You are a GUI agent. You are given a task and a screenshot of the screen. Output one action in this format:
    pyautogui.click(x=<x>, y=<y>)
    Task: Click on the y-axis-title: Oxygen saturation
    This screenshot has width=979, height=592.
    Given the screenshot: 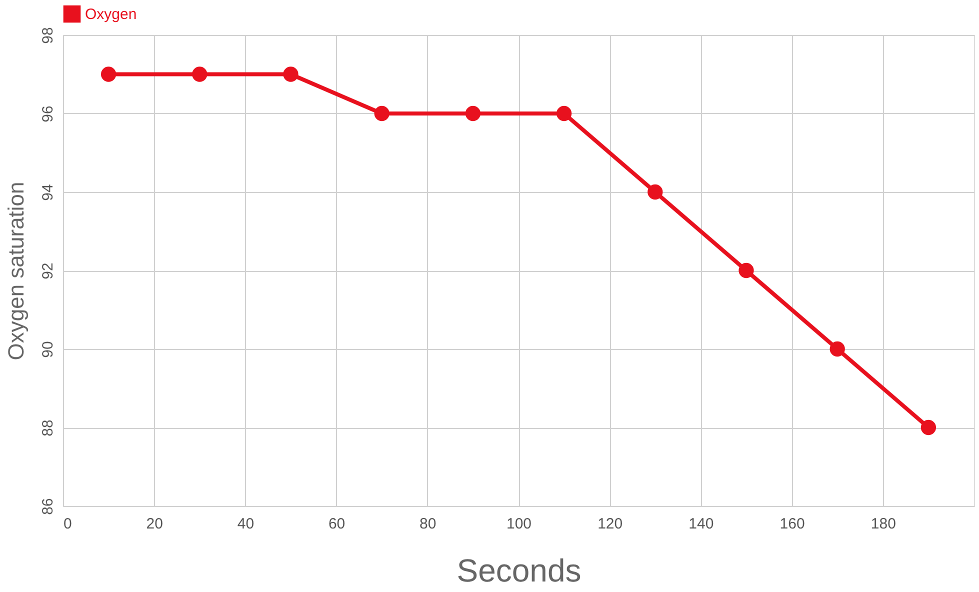 What is the action you would take?
    pyautogui.click(x=16, y=271)
    